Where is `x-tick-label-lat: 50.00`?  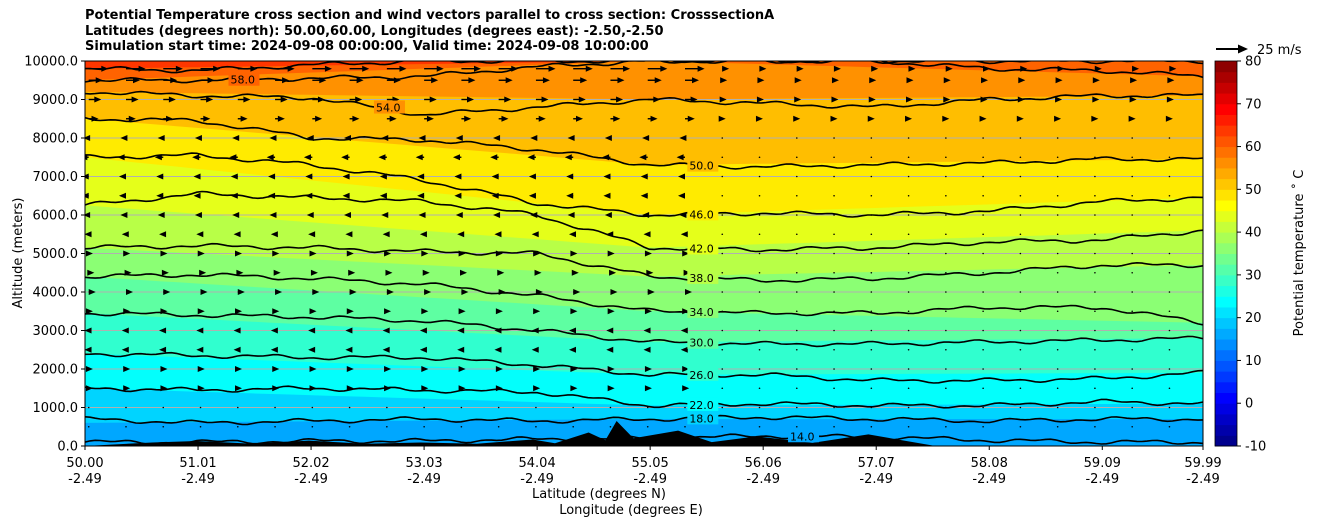 x-tick-label-lat: 50.00 is located at coordinates (84, 463).